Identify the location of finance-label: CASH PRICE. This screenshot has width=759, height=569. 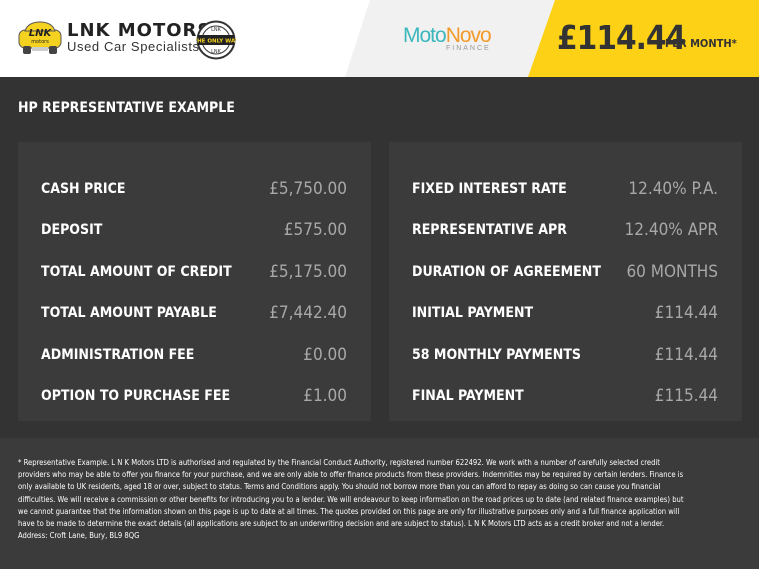
(83, 188).